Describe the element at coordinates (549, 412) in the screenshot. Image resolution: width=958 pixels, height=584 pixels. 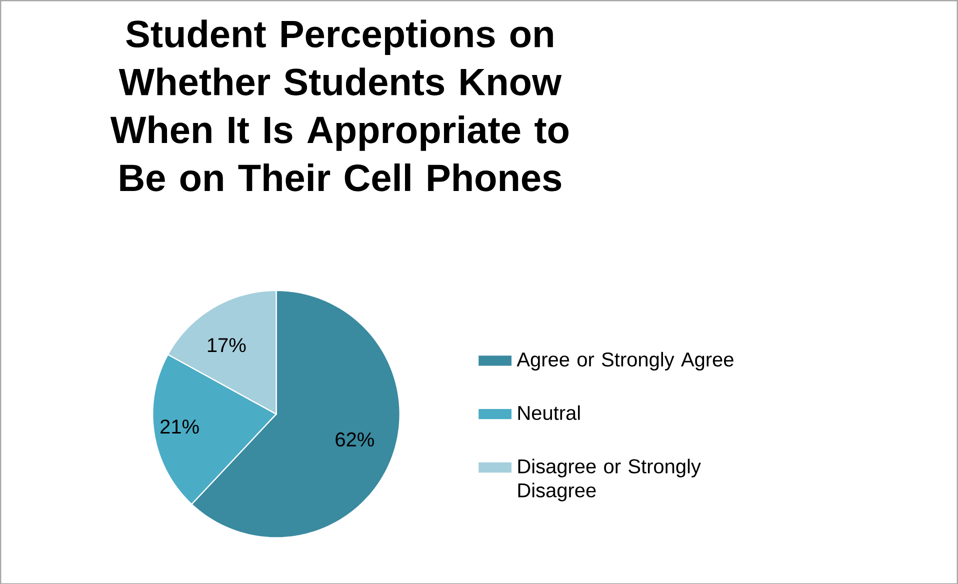
I see `legend-label: Neutral` at that location.